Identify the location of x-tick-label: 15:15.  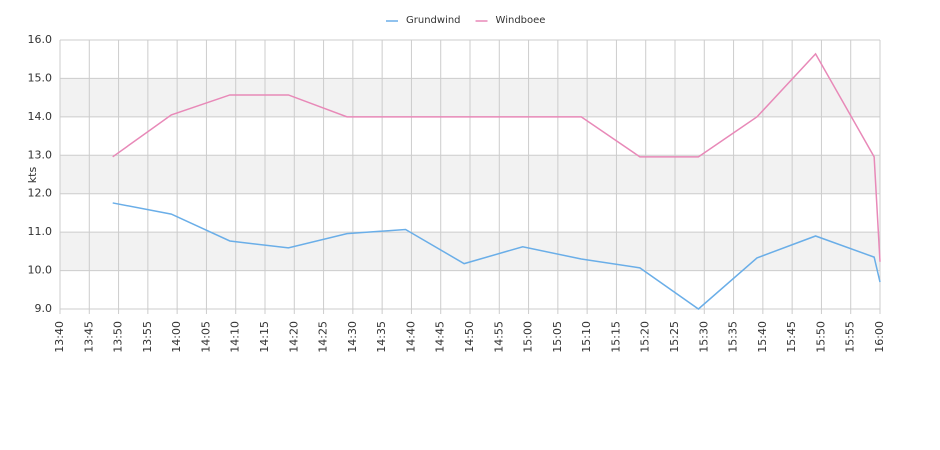
(615, 337).